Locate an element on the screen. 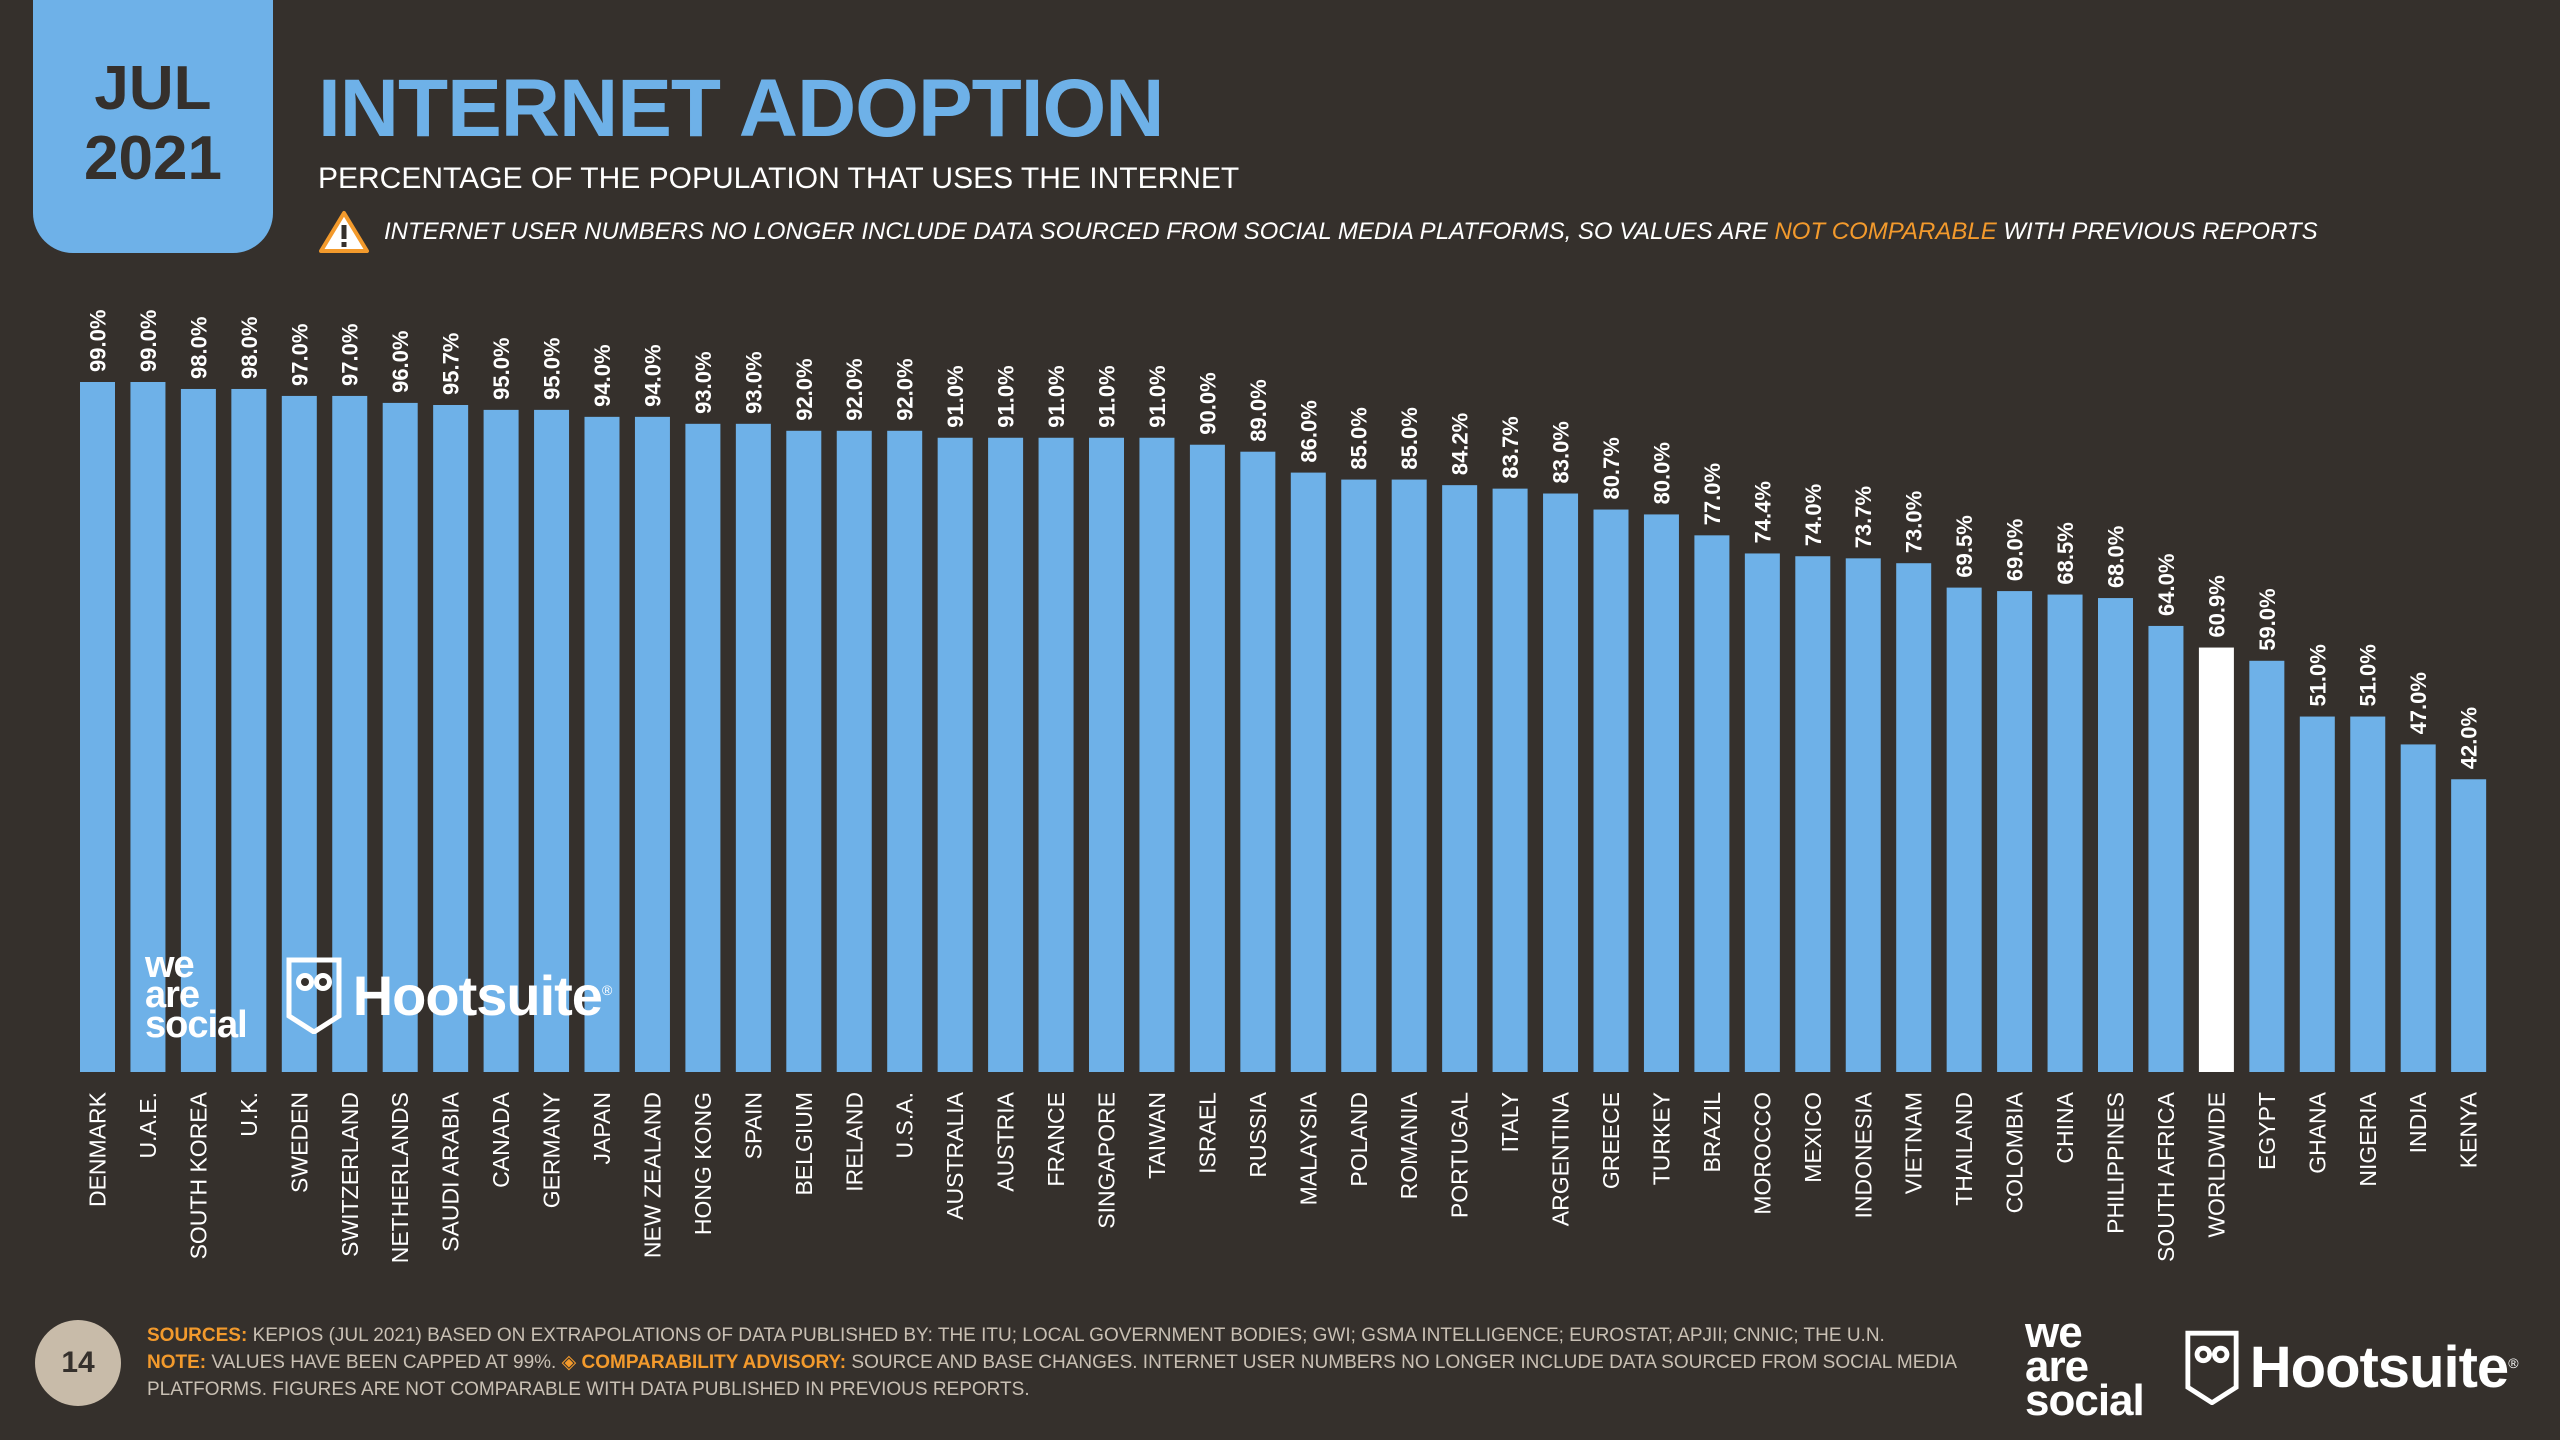 The width and height of the screenshot is (2560, 1440). sources-label: SOURCES: is located at coordinates (197, 1335).